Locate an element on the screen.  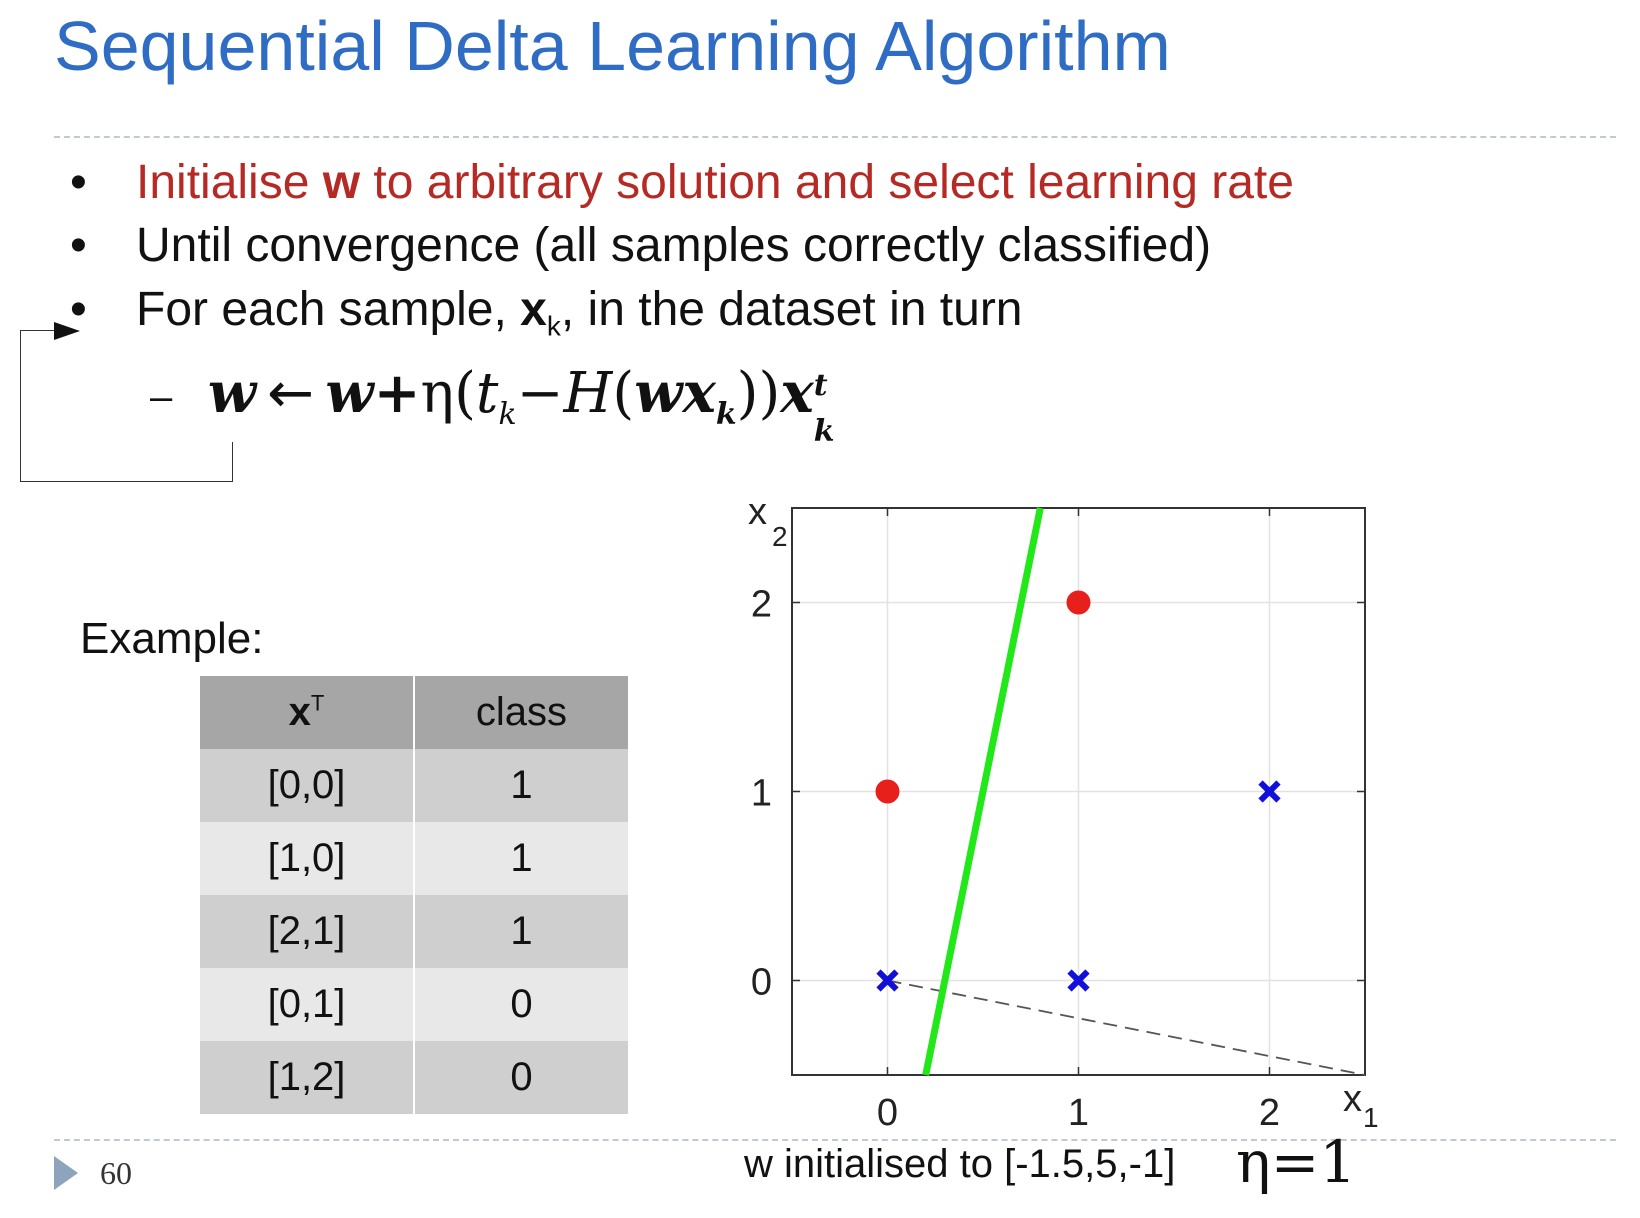
table-row: [0,0] 1 is located at coordinates (415, 785).